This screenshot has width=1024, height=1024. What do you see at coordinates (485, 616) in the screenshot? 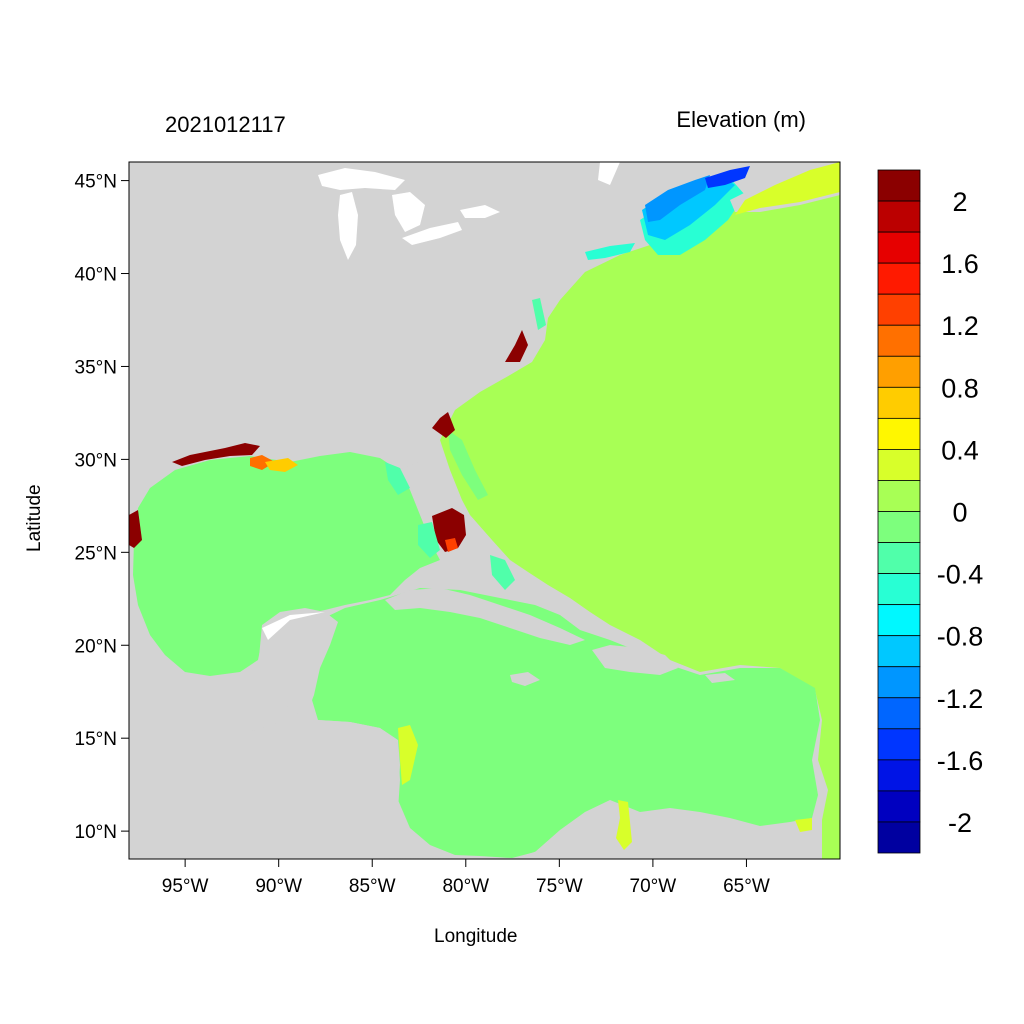
I see `cuba` at bounding box center [485, 616].